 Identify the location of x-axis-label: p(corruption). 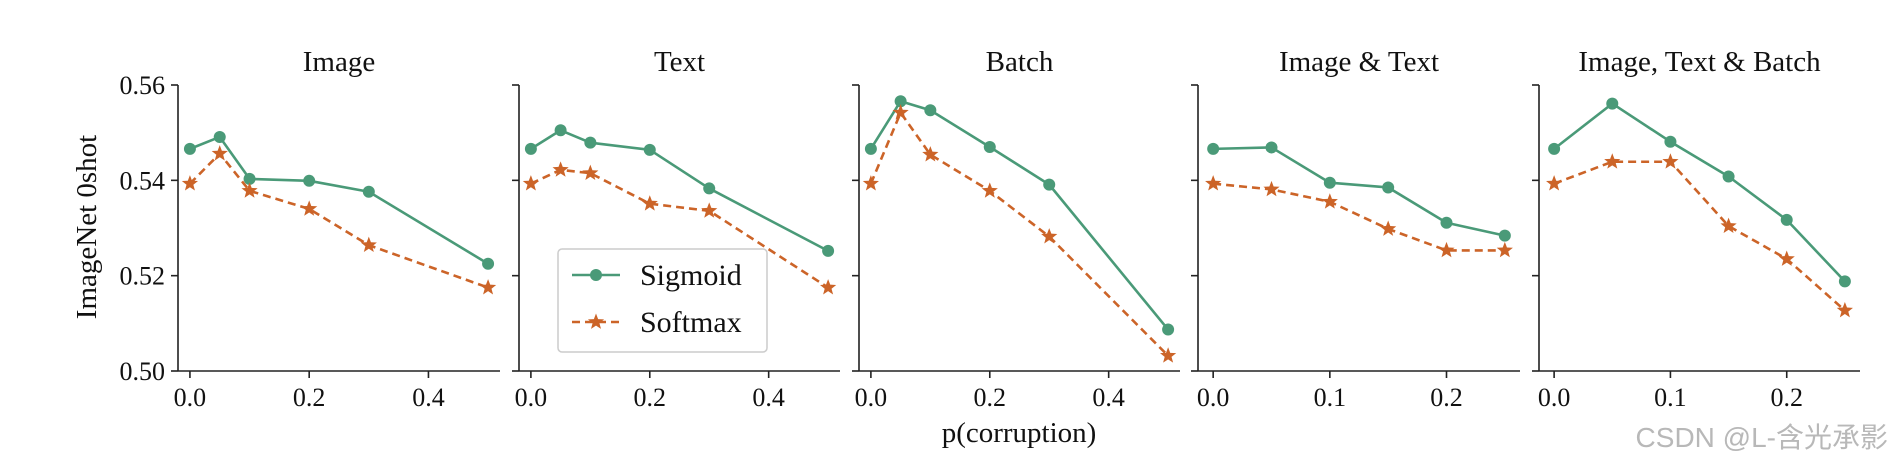
(1019, 433).